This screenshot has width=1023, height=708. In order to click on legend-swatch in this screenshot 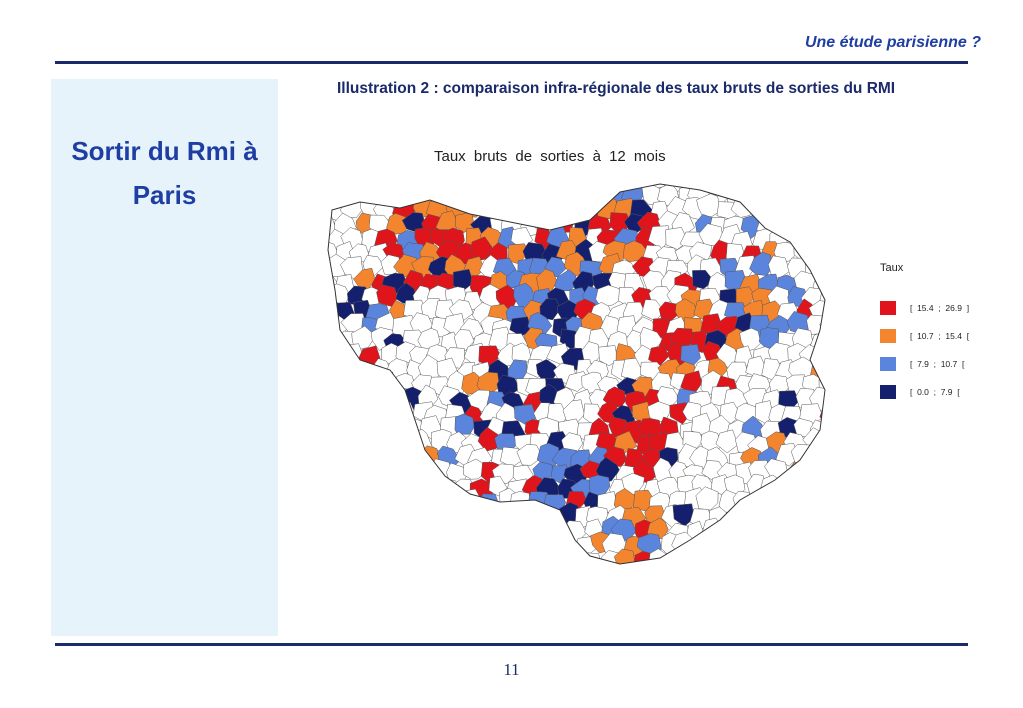, I will do `click(888, 336)`.